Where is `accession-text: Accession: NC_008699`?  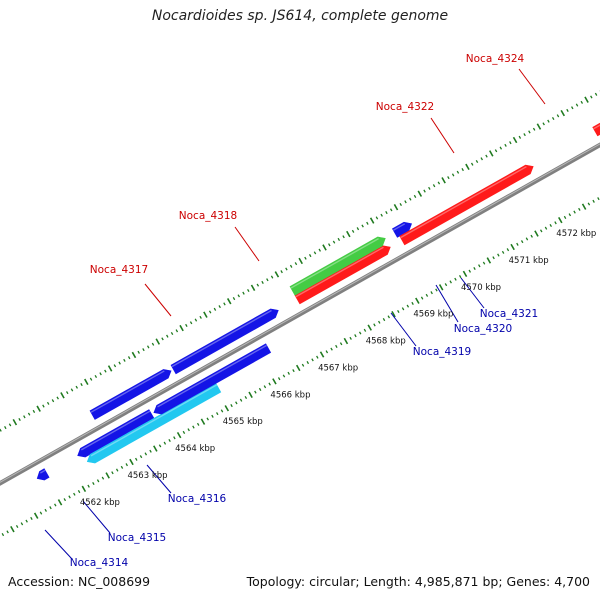
accession-text: Accession: NC_008699 is located at coordinates (79, 581).